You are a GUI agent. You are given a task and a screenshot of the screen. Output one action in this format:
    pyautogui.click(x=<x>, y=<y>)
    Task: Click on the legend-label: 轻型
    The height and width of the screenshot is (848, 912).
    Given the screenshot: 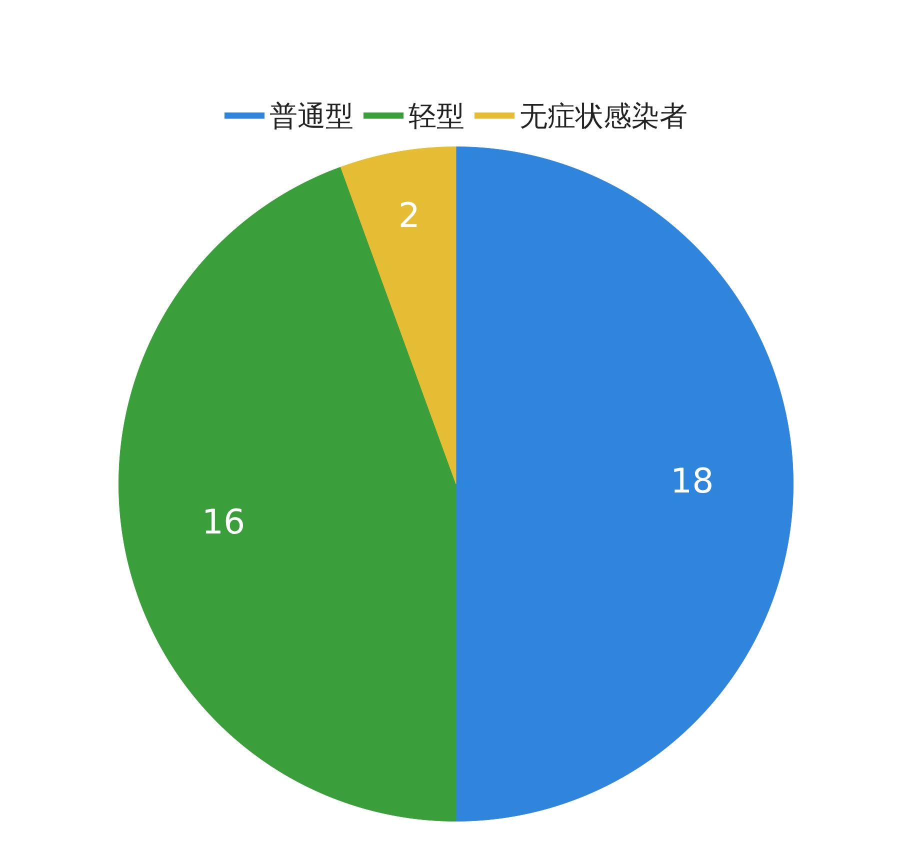 What is the action you would take?
    pyautogui.click(x=436, y=116)
    